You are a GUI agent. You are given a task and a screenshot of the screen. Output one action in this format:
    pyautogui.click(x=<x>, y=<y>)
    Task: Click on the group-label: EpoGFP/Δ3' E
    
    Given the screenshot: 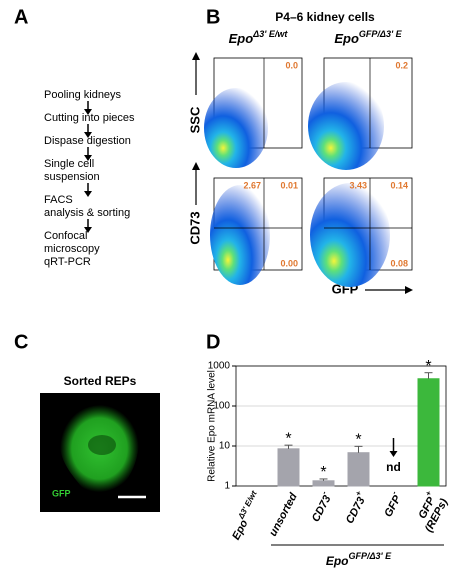 What is the action you would take?
    pyautogui.click(x=359, y=559)
    